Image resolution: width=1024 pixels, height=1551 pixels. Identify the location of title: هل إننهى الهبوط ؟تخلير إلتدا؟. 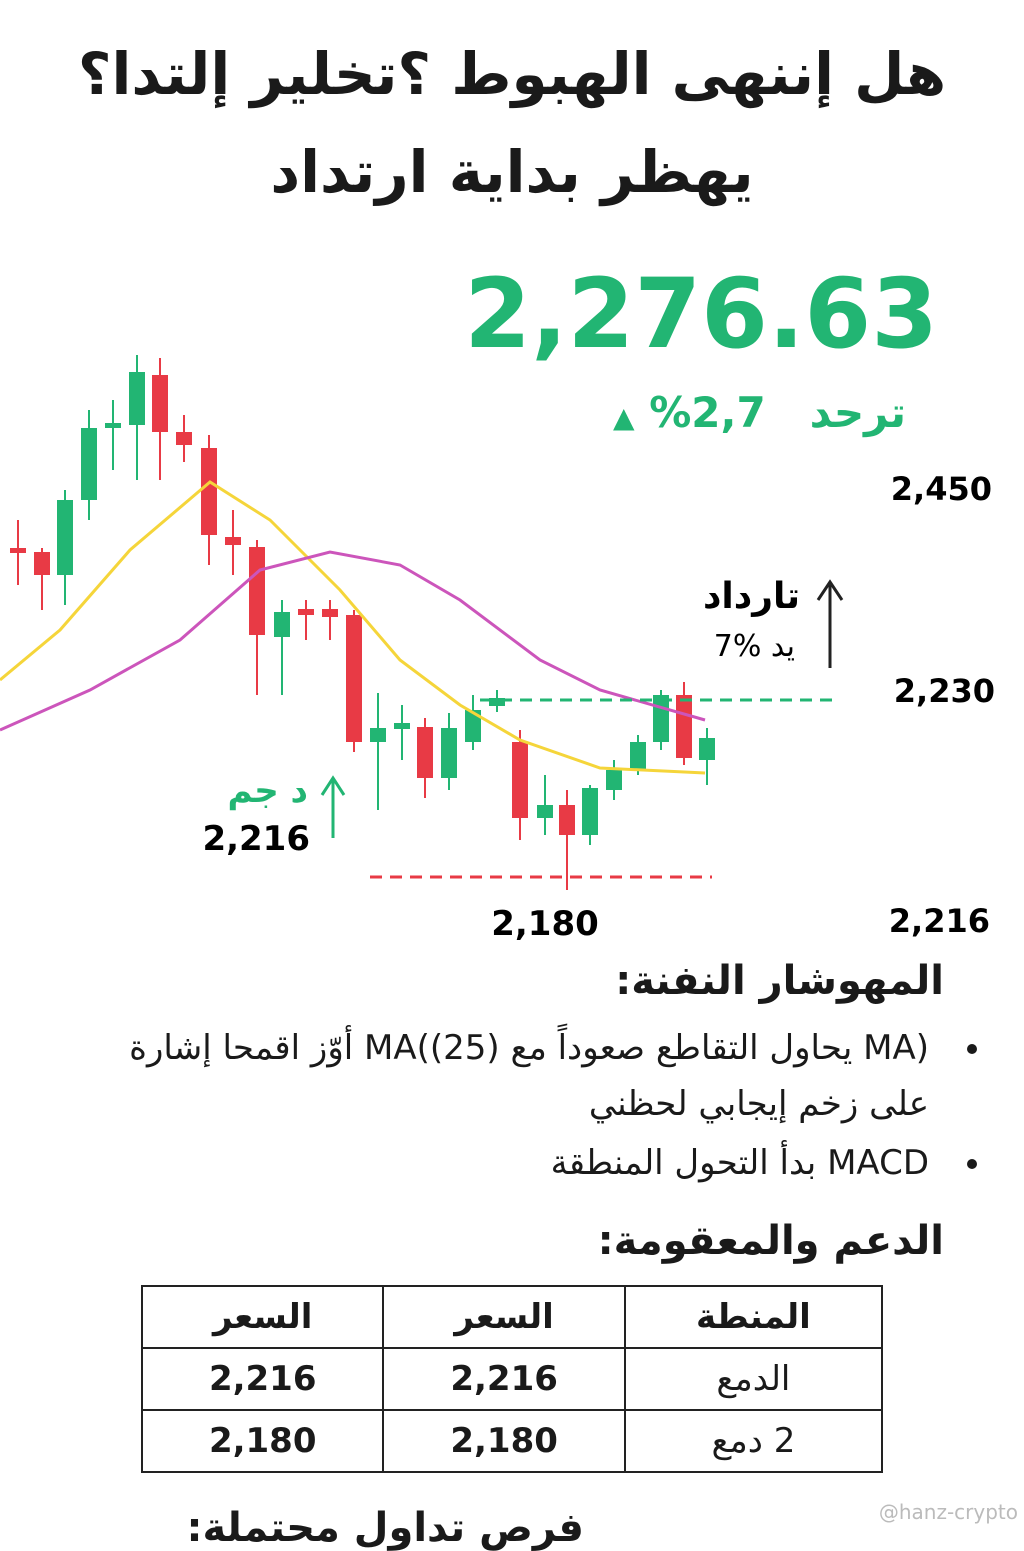
(512, 74).